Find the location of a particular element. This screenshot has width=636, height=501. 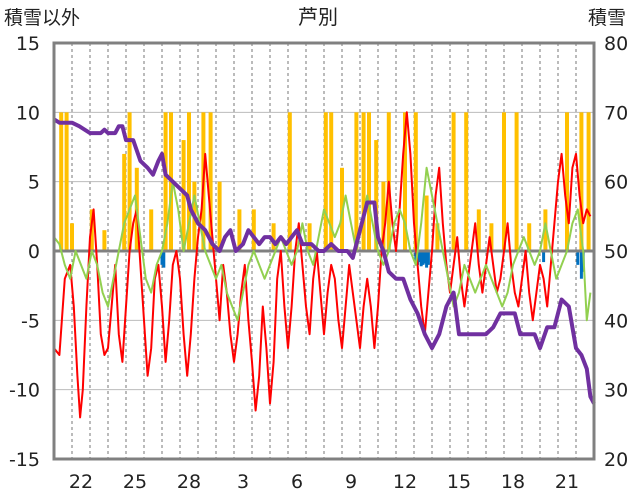

x-tick-label: 12 is located at coordinates (405, 482).